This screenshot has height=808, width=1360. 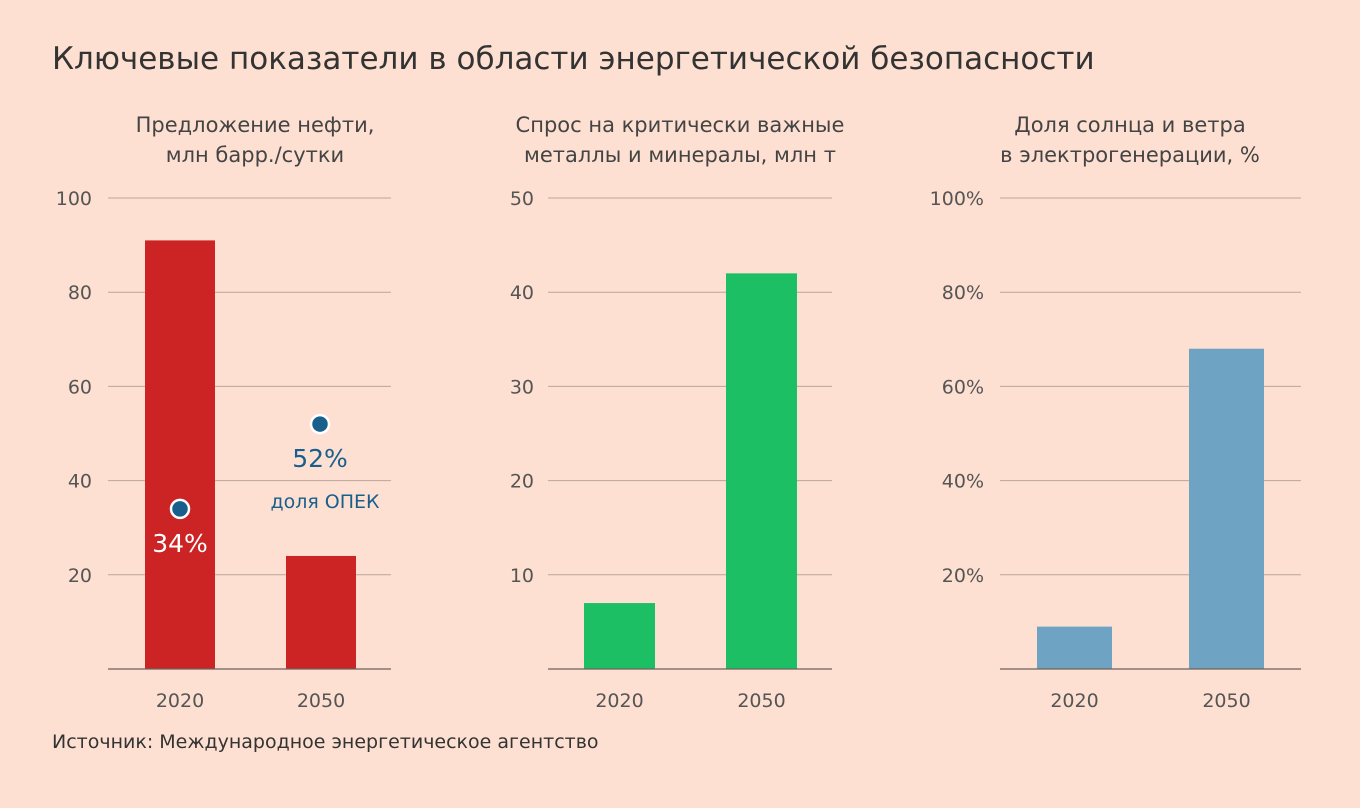 I want to click on opec-share-label: 52%, so click(x=320, y=458).